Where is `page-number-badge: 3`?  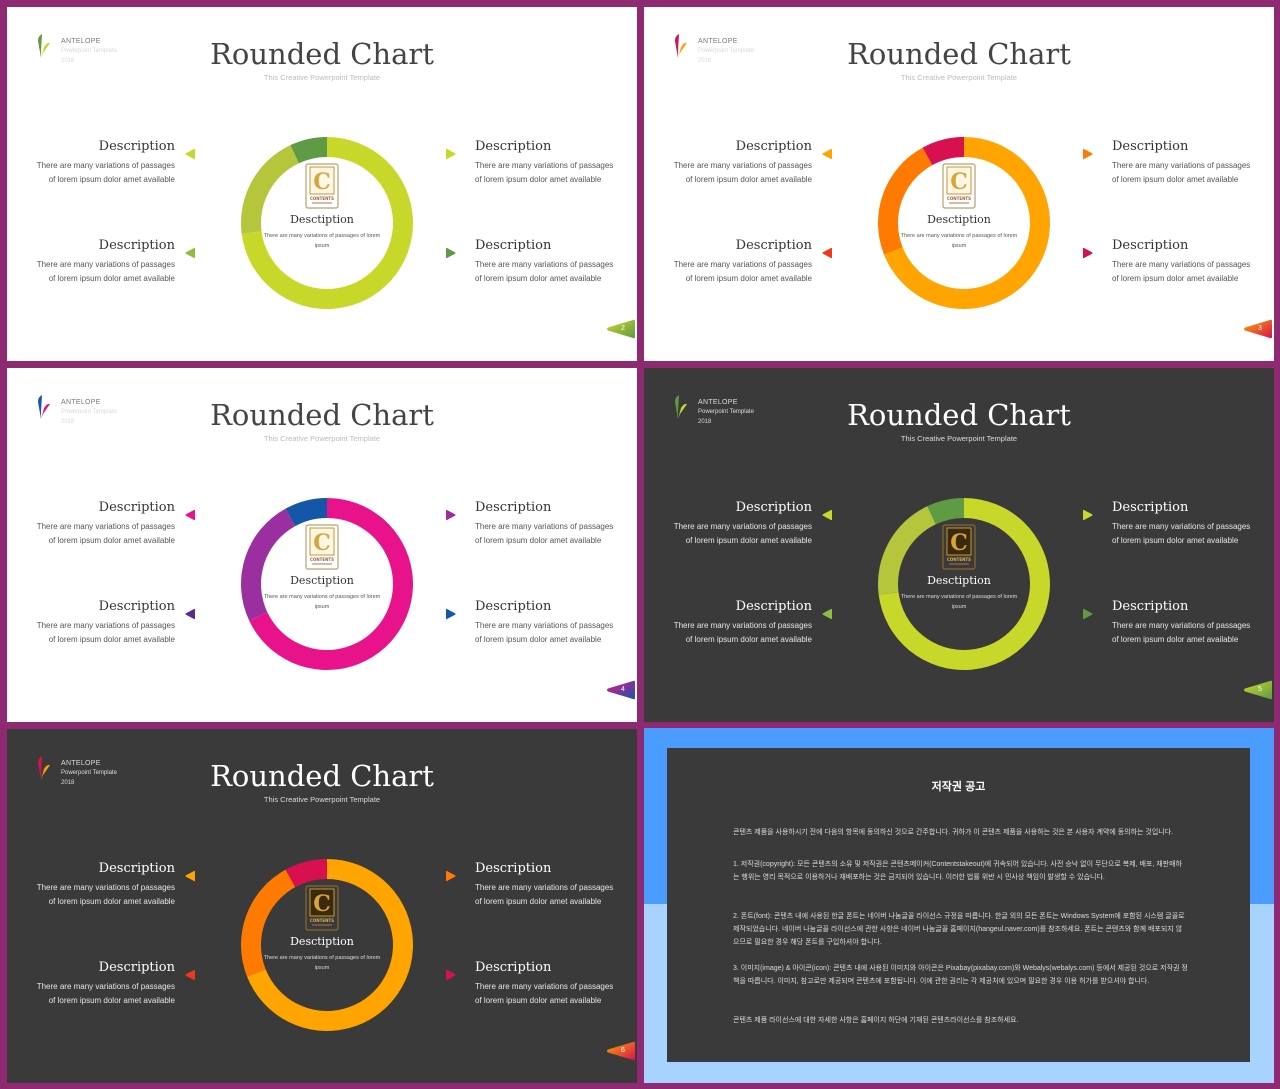 page-number-badge: 3 is located at coordinates (1257, 331).